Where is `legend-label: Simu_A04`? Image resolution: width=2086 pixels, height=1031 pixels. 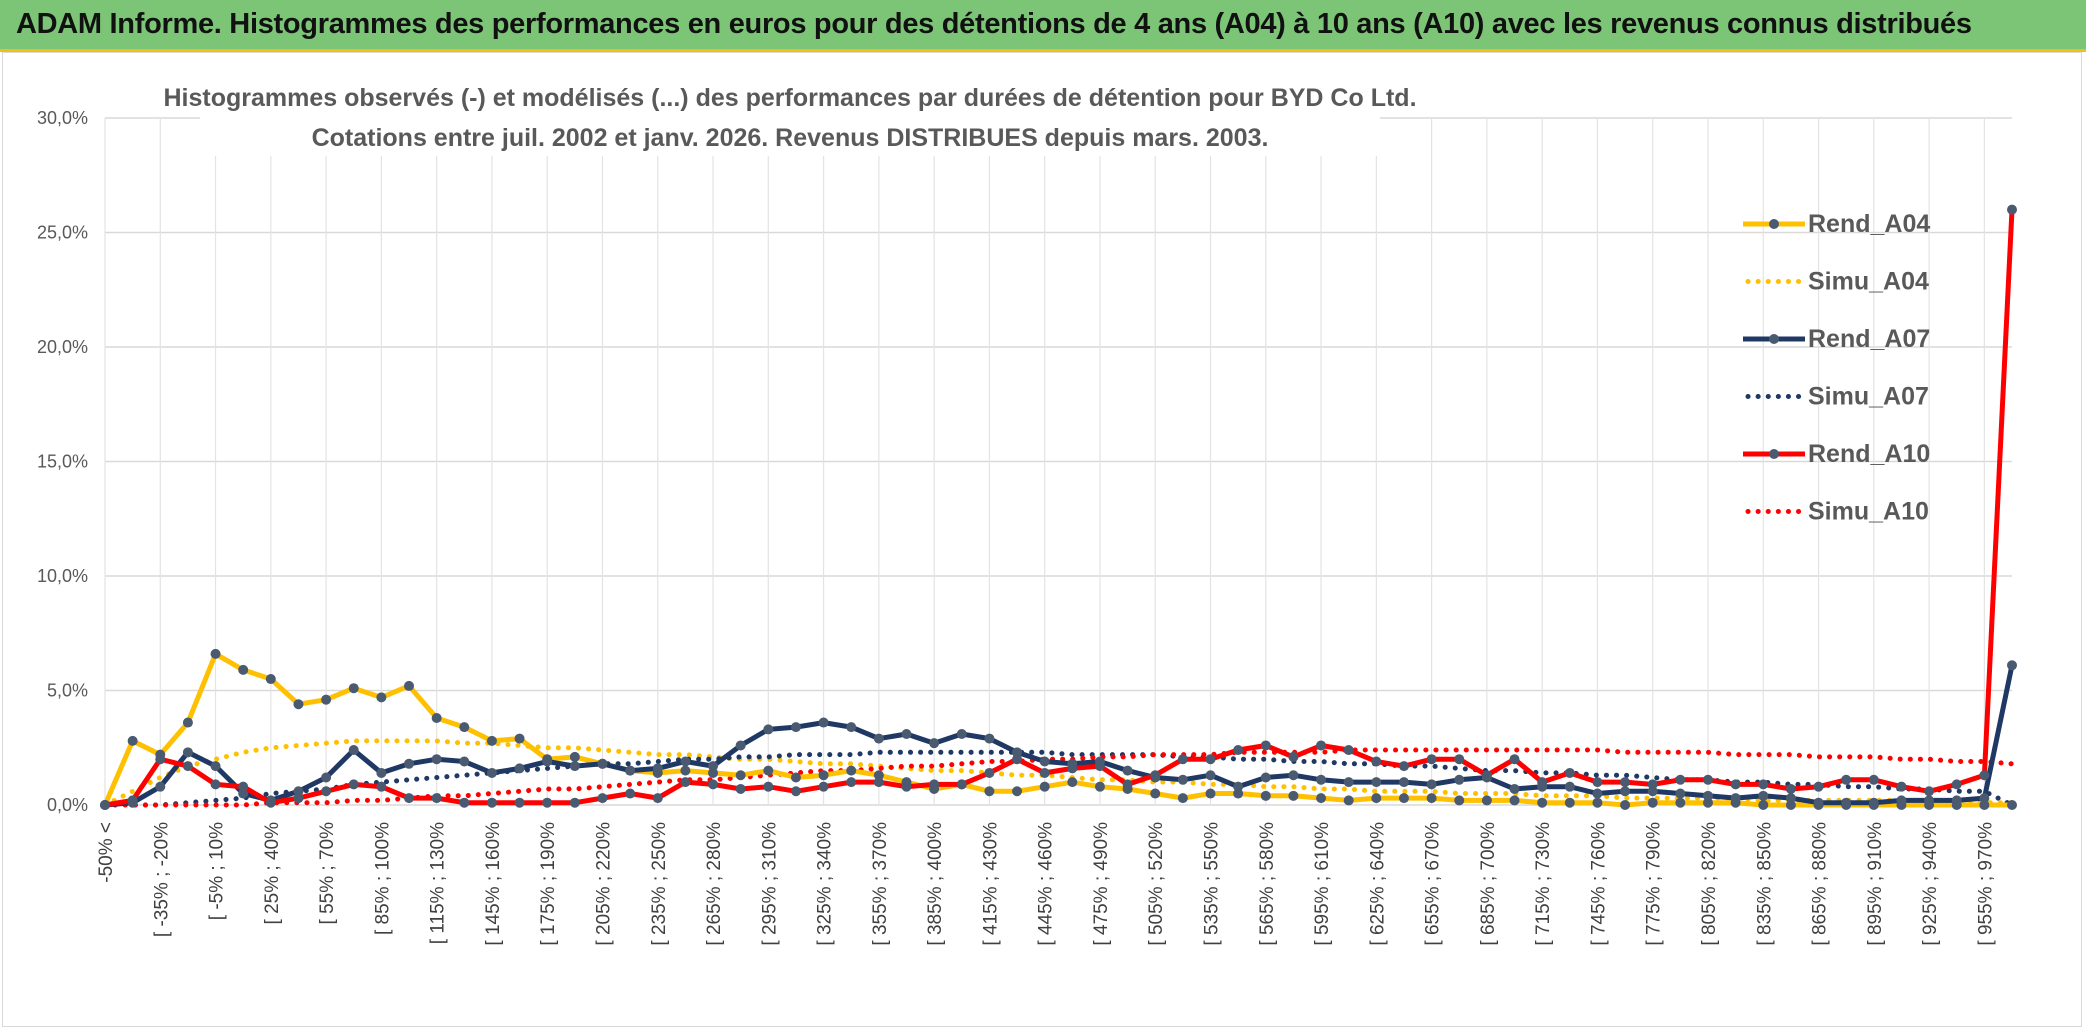 legend-label: Simu_A04 is located at coordinates (1868, 282).